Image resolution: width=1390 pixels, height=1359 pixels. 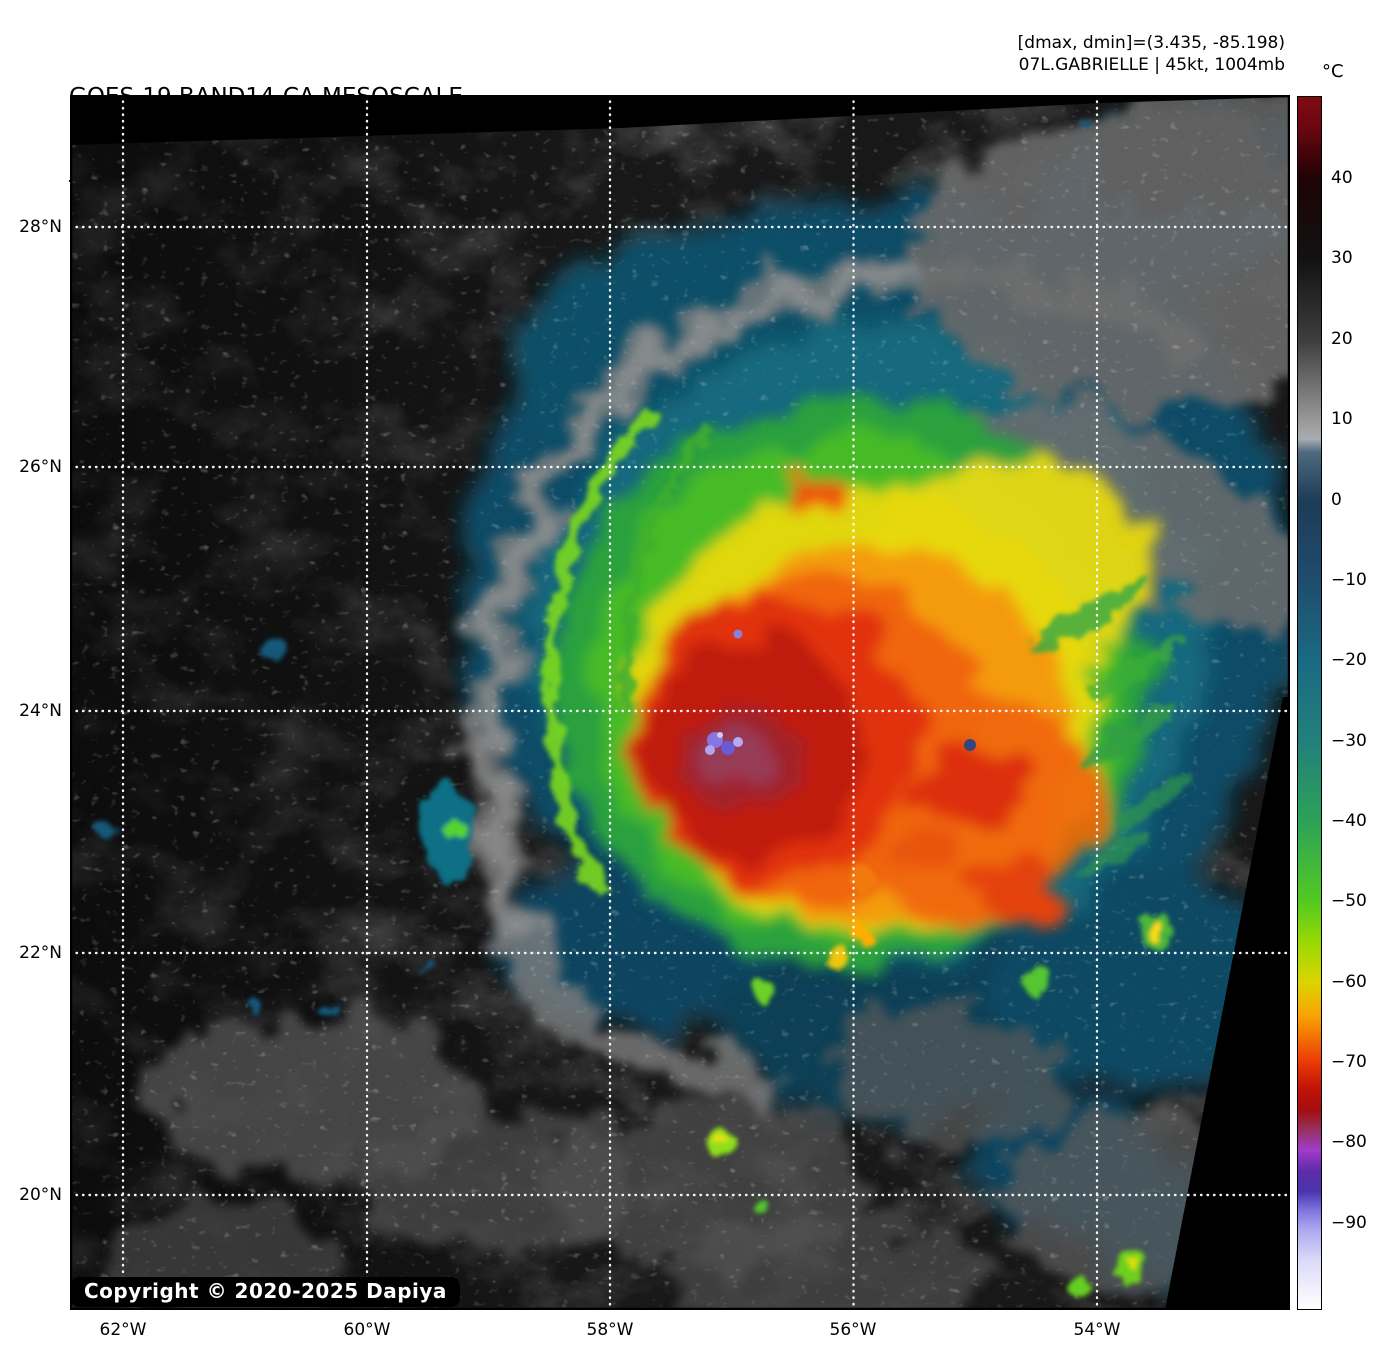 I want to click on lon-tick-label: 54°W, so click(x=1097, y=1330).